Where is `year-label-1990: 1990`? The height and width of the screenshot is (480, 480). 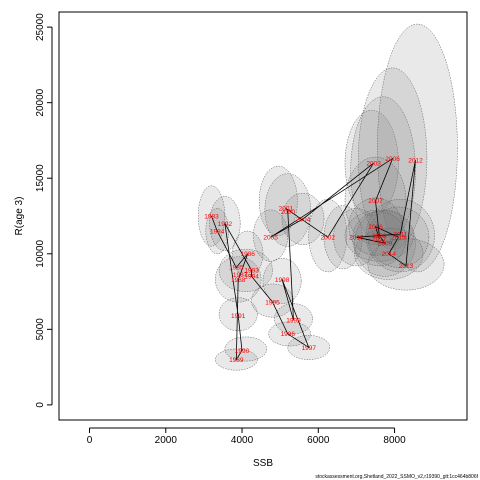 year-label-1990: 1990 is located at coordinates (242, 351).